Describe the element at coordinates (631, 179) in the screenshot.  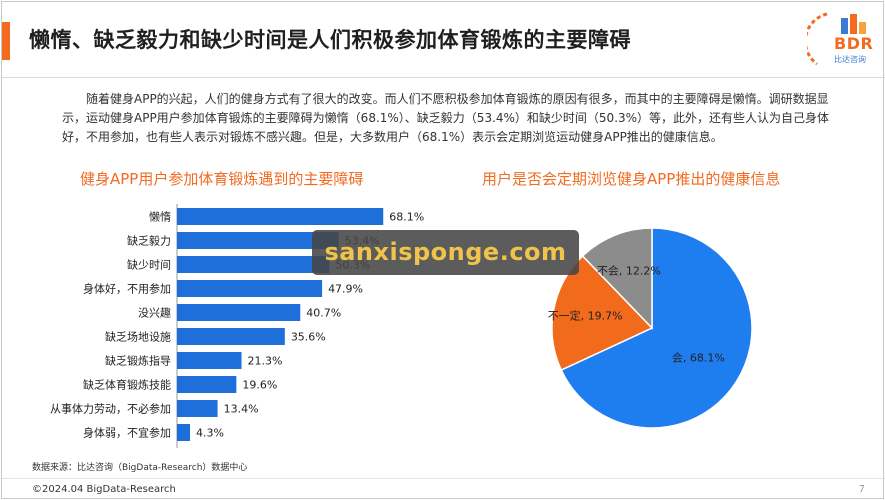
I see `pie-chart-title: 用户是否会定期浏览健身APP推出的健康信息` at that location.